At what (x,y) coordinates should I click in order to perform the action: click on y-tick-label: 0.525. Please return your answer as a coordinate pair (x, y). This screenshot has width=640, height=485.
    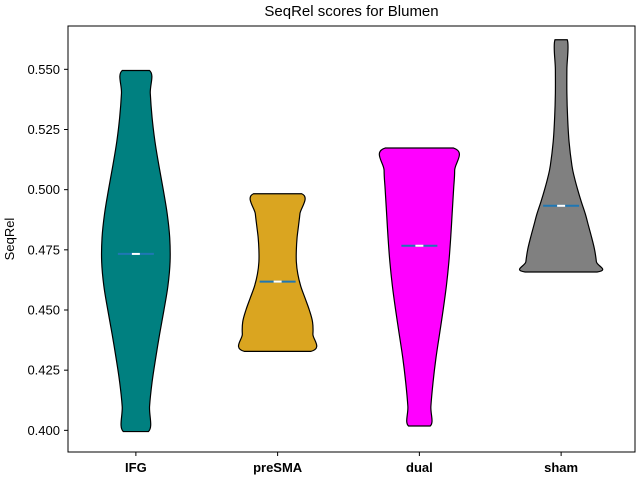
    Looking at the image, I should click on (43, 129).